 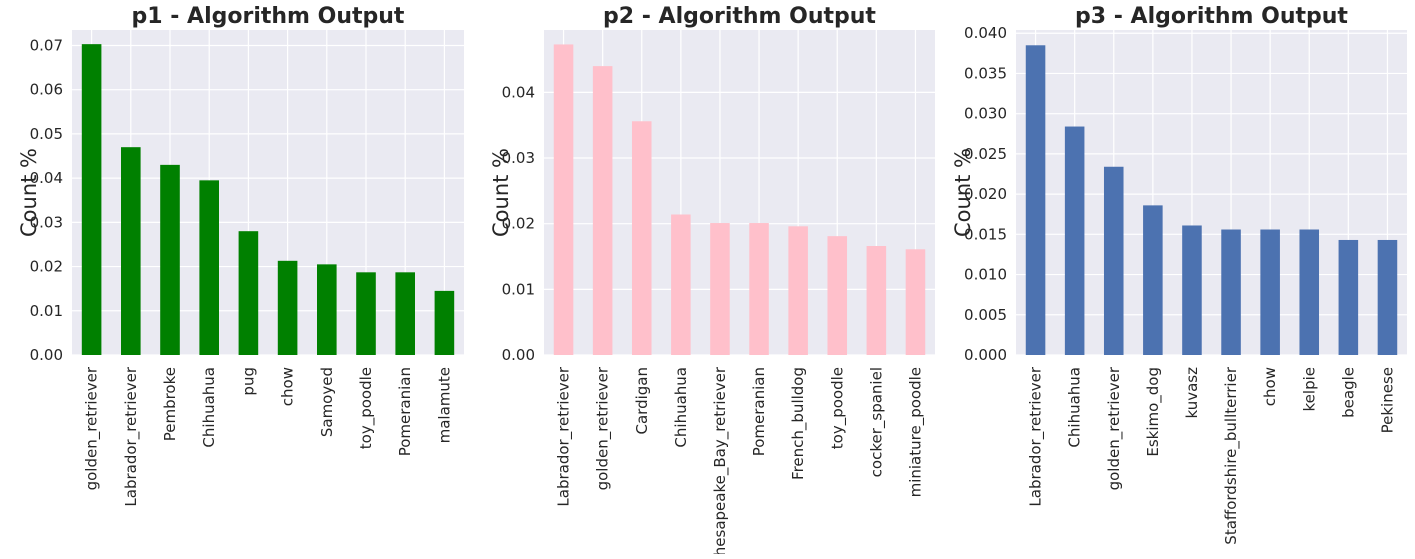 What do you see at coordinates (46, 45) in the screenshot?
I see `y-tick-label: 0.07` at bounding box center [46, 45].